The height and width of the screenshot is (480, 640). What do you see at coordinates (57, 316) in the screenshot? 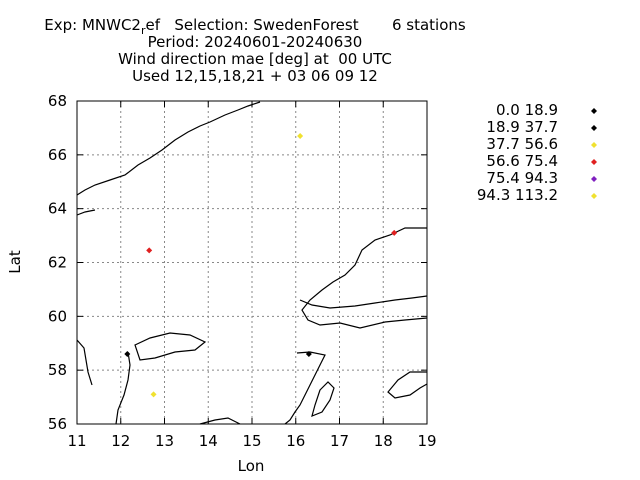
I see `y-tick-label: 60` at bounding box center [57, 316].